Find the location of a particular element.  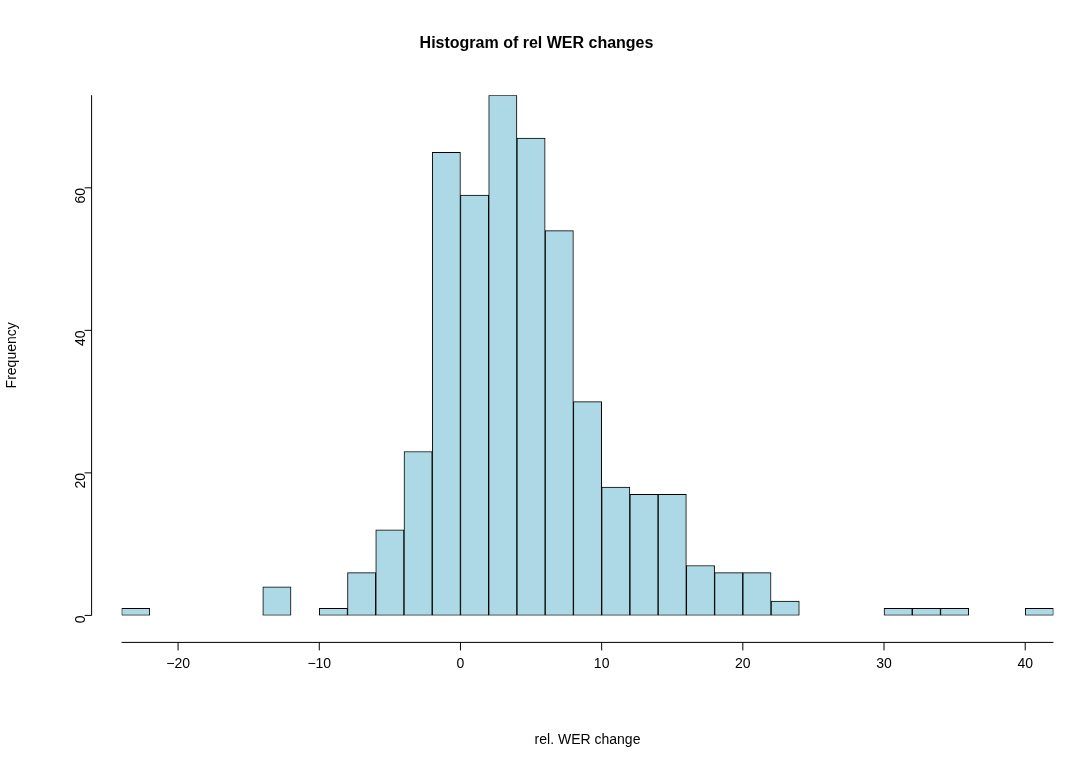

y-tick-label: 20 is located at coordinates (80, 480).